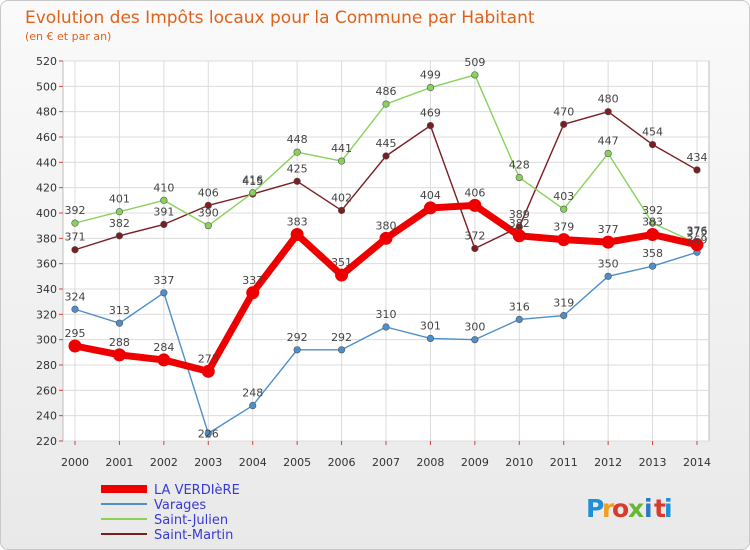 This screenshot has width=750, height=550. Describe the element at coordinates (563, 227) in the screenshot. I see `data-label: 379` at that location.